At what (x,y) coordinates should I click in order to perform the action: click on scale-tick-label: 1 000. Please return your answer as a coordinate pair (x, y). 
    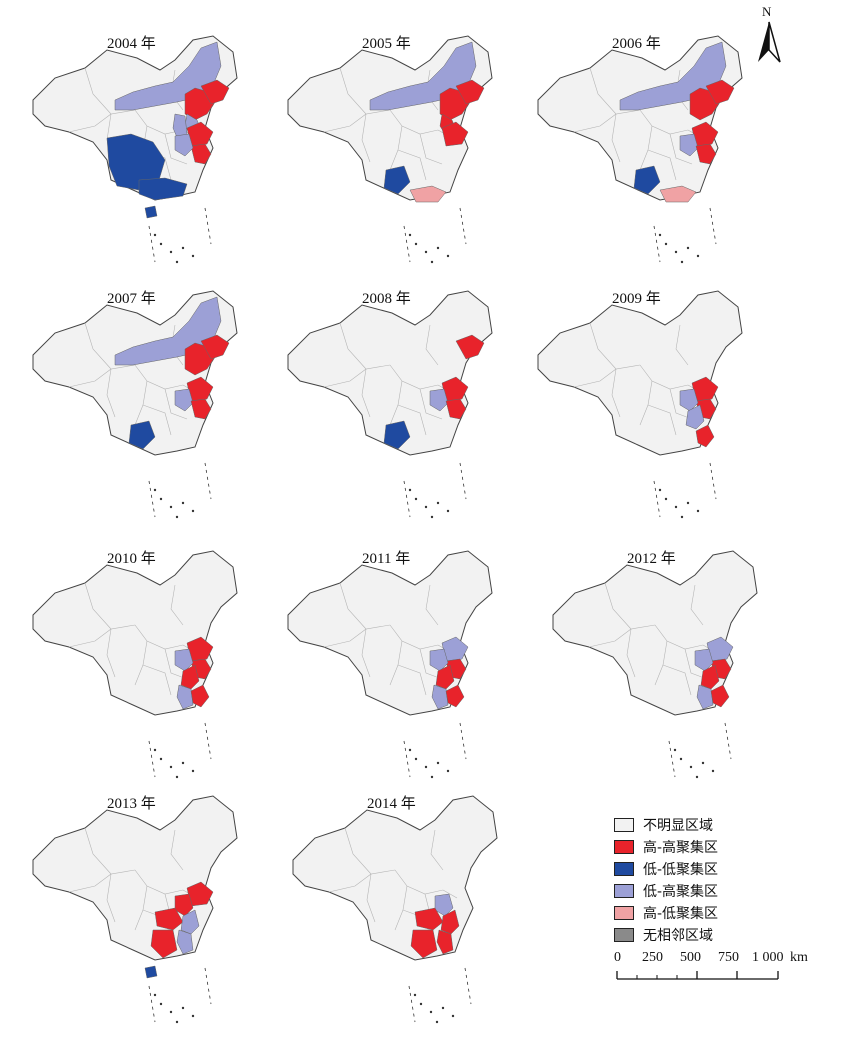
    Looking at the image, I should click on (768, 957).